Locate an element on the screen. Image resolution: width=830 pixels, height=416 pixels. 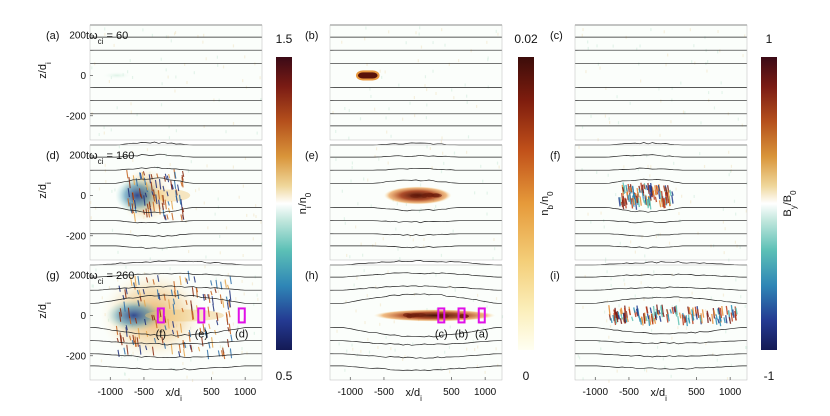
density-blob is located at coordinates (116, 75).